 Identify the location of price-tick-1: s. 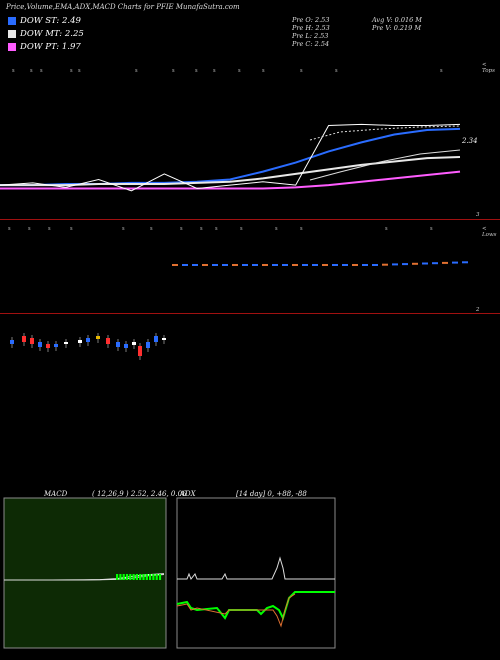
(31, 71).